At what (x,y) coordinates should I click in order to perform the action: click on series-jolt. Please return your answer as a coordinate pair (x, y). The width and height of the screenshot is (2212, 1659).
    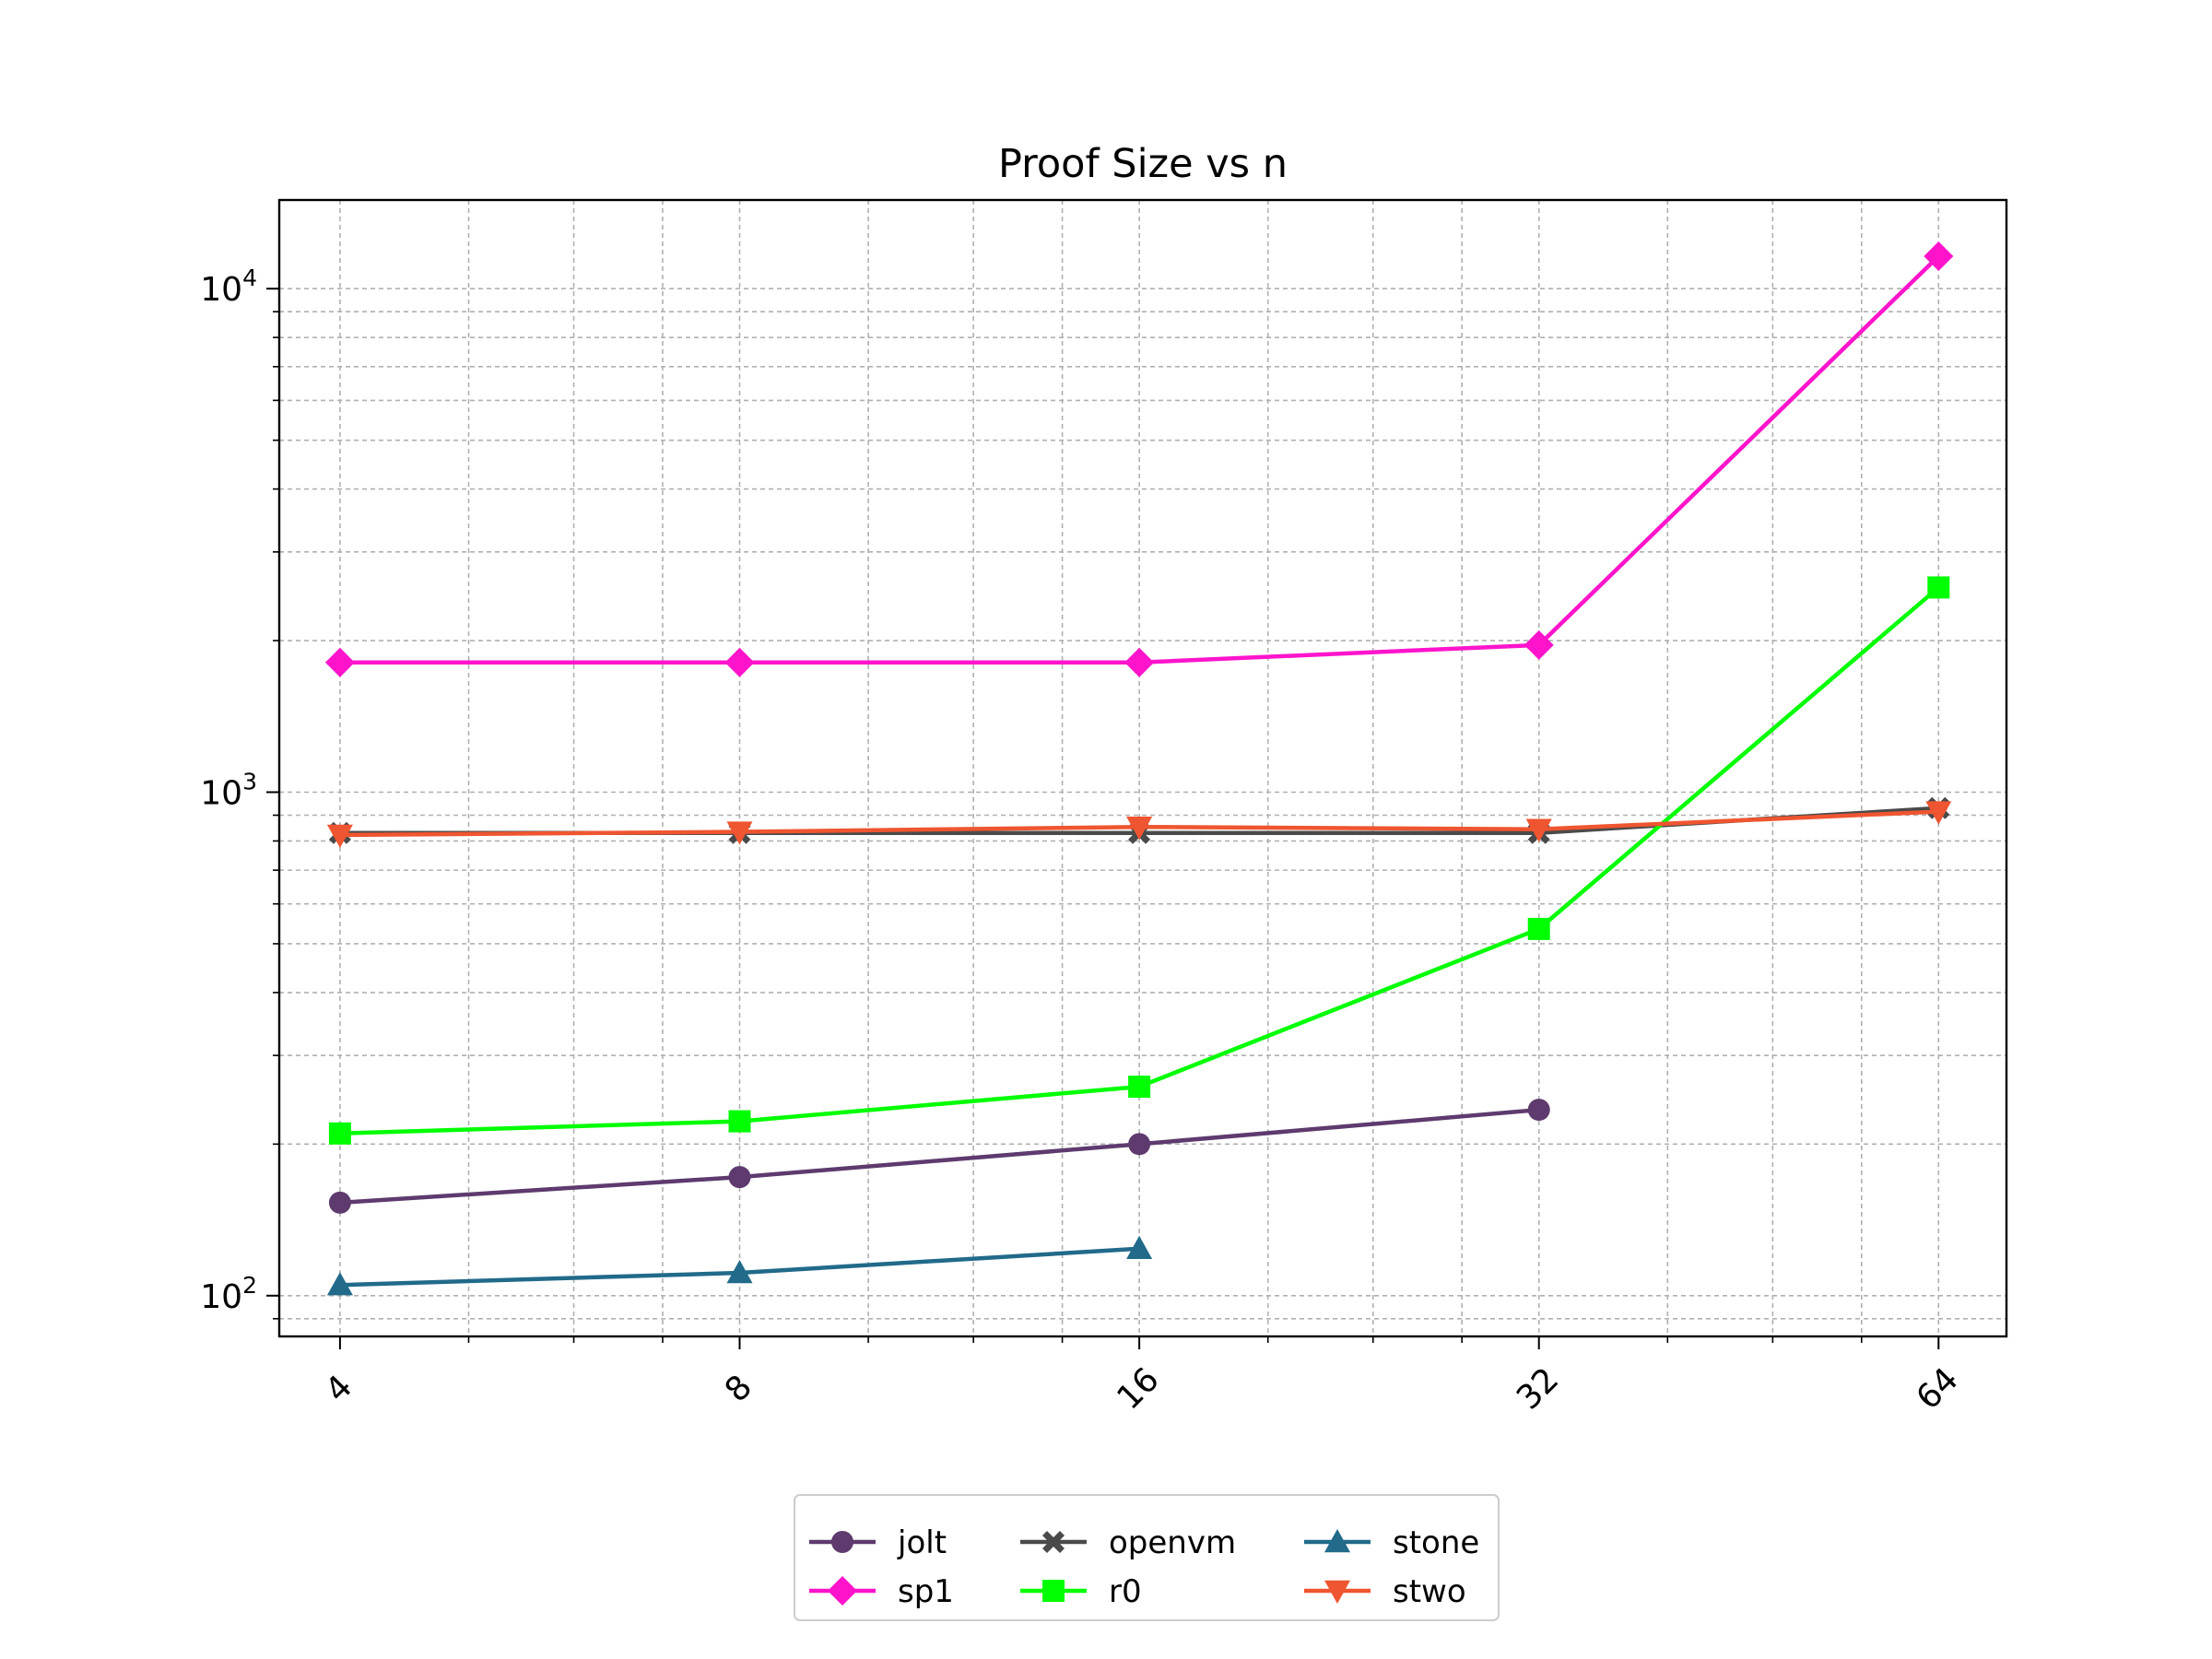
    Looking at the image, I should click on (939, 1156).